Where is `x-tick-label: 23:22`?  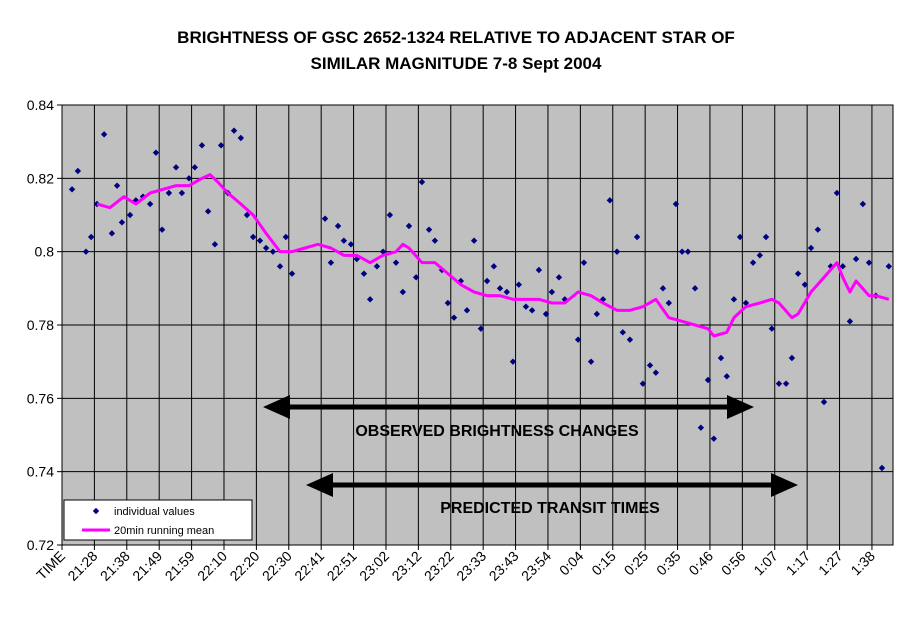
x-tick-label: 23:22 is located at coordinates (439, 566).